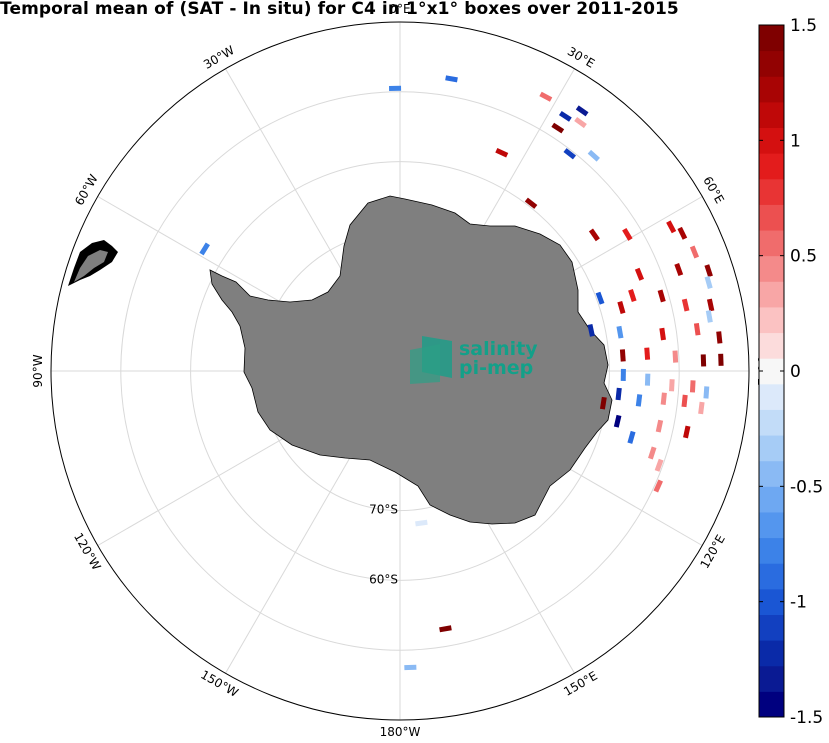  What do you see at coordinates (795, 141) in the screenshot?
I see `colorbar-tick-label: 1` at bounding box center [795, 141].